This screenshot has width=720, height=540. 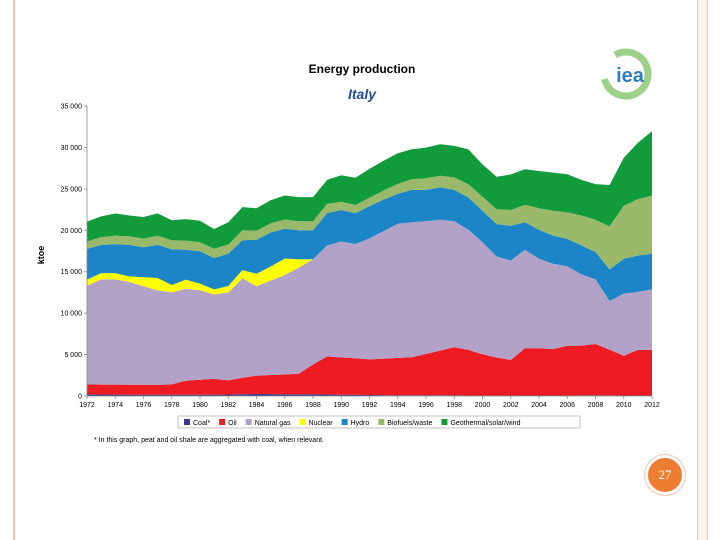 What do you see at coordinates (228, 405) in the screenshot?
I see `x-tick-label: 1982` at bounding box center [228, 405].